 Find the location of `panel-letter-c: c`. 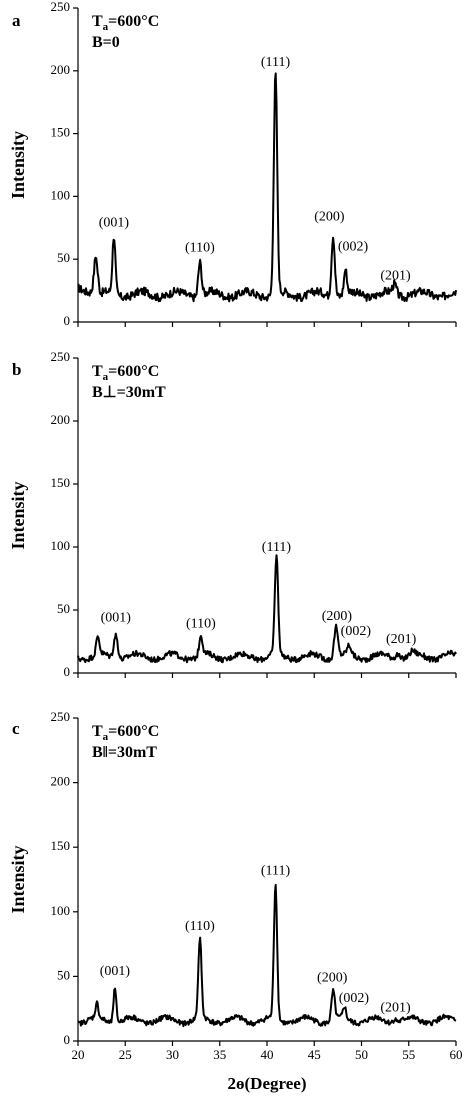

panel-letter-c: c is located at coordinates (16, 728).